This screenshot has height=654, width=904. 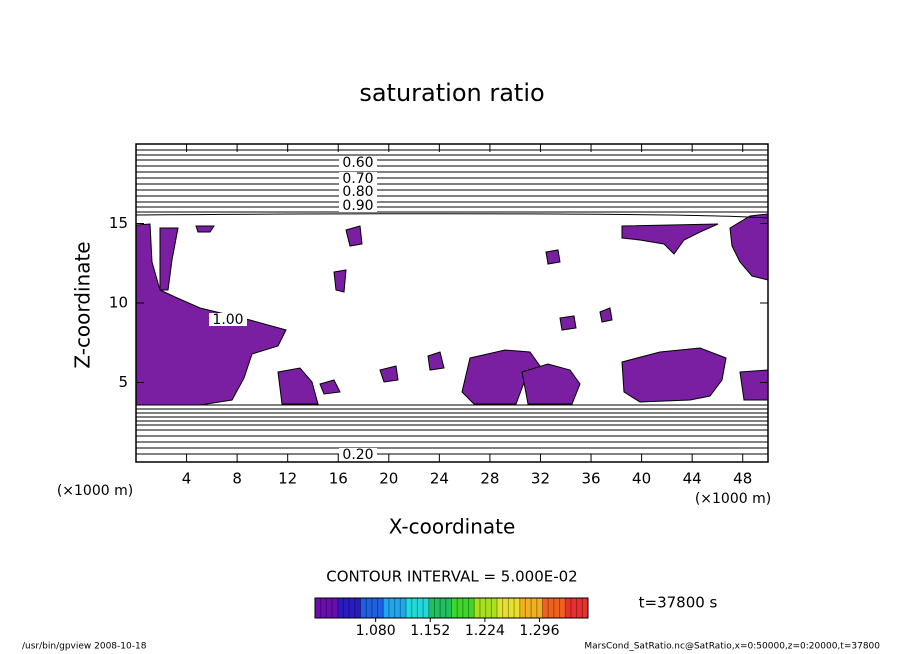 I want to click on contour-label: 0.80, so click(x=357, y=192).